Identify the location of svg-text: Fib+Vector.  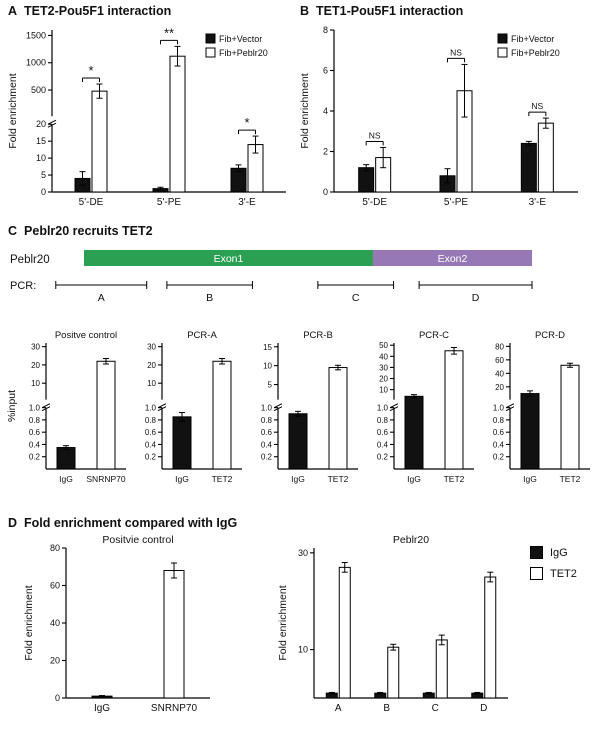
(532, 39).